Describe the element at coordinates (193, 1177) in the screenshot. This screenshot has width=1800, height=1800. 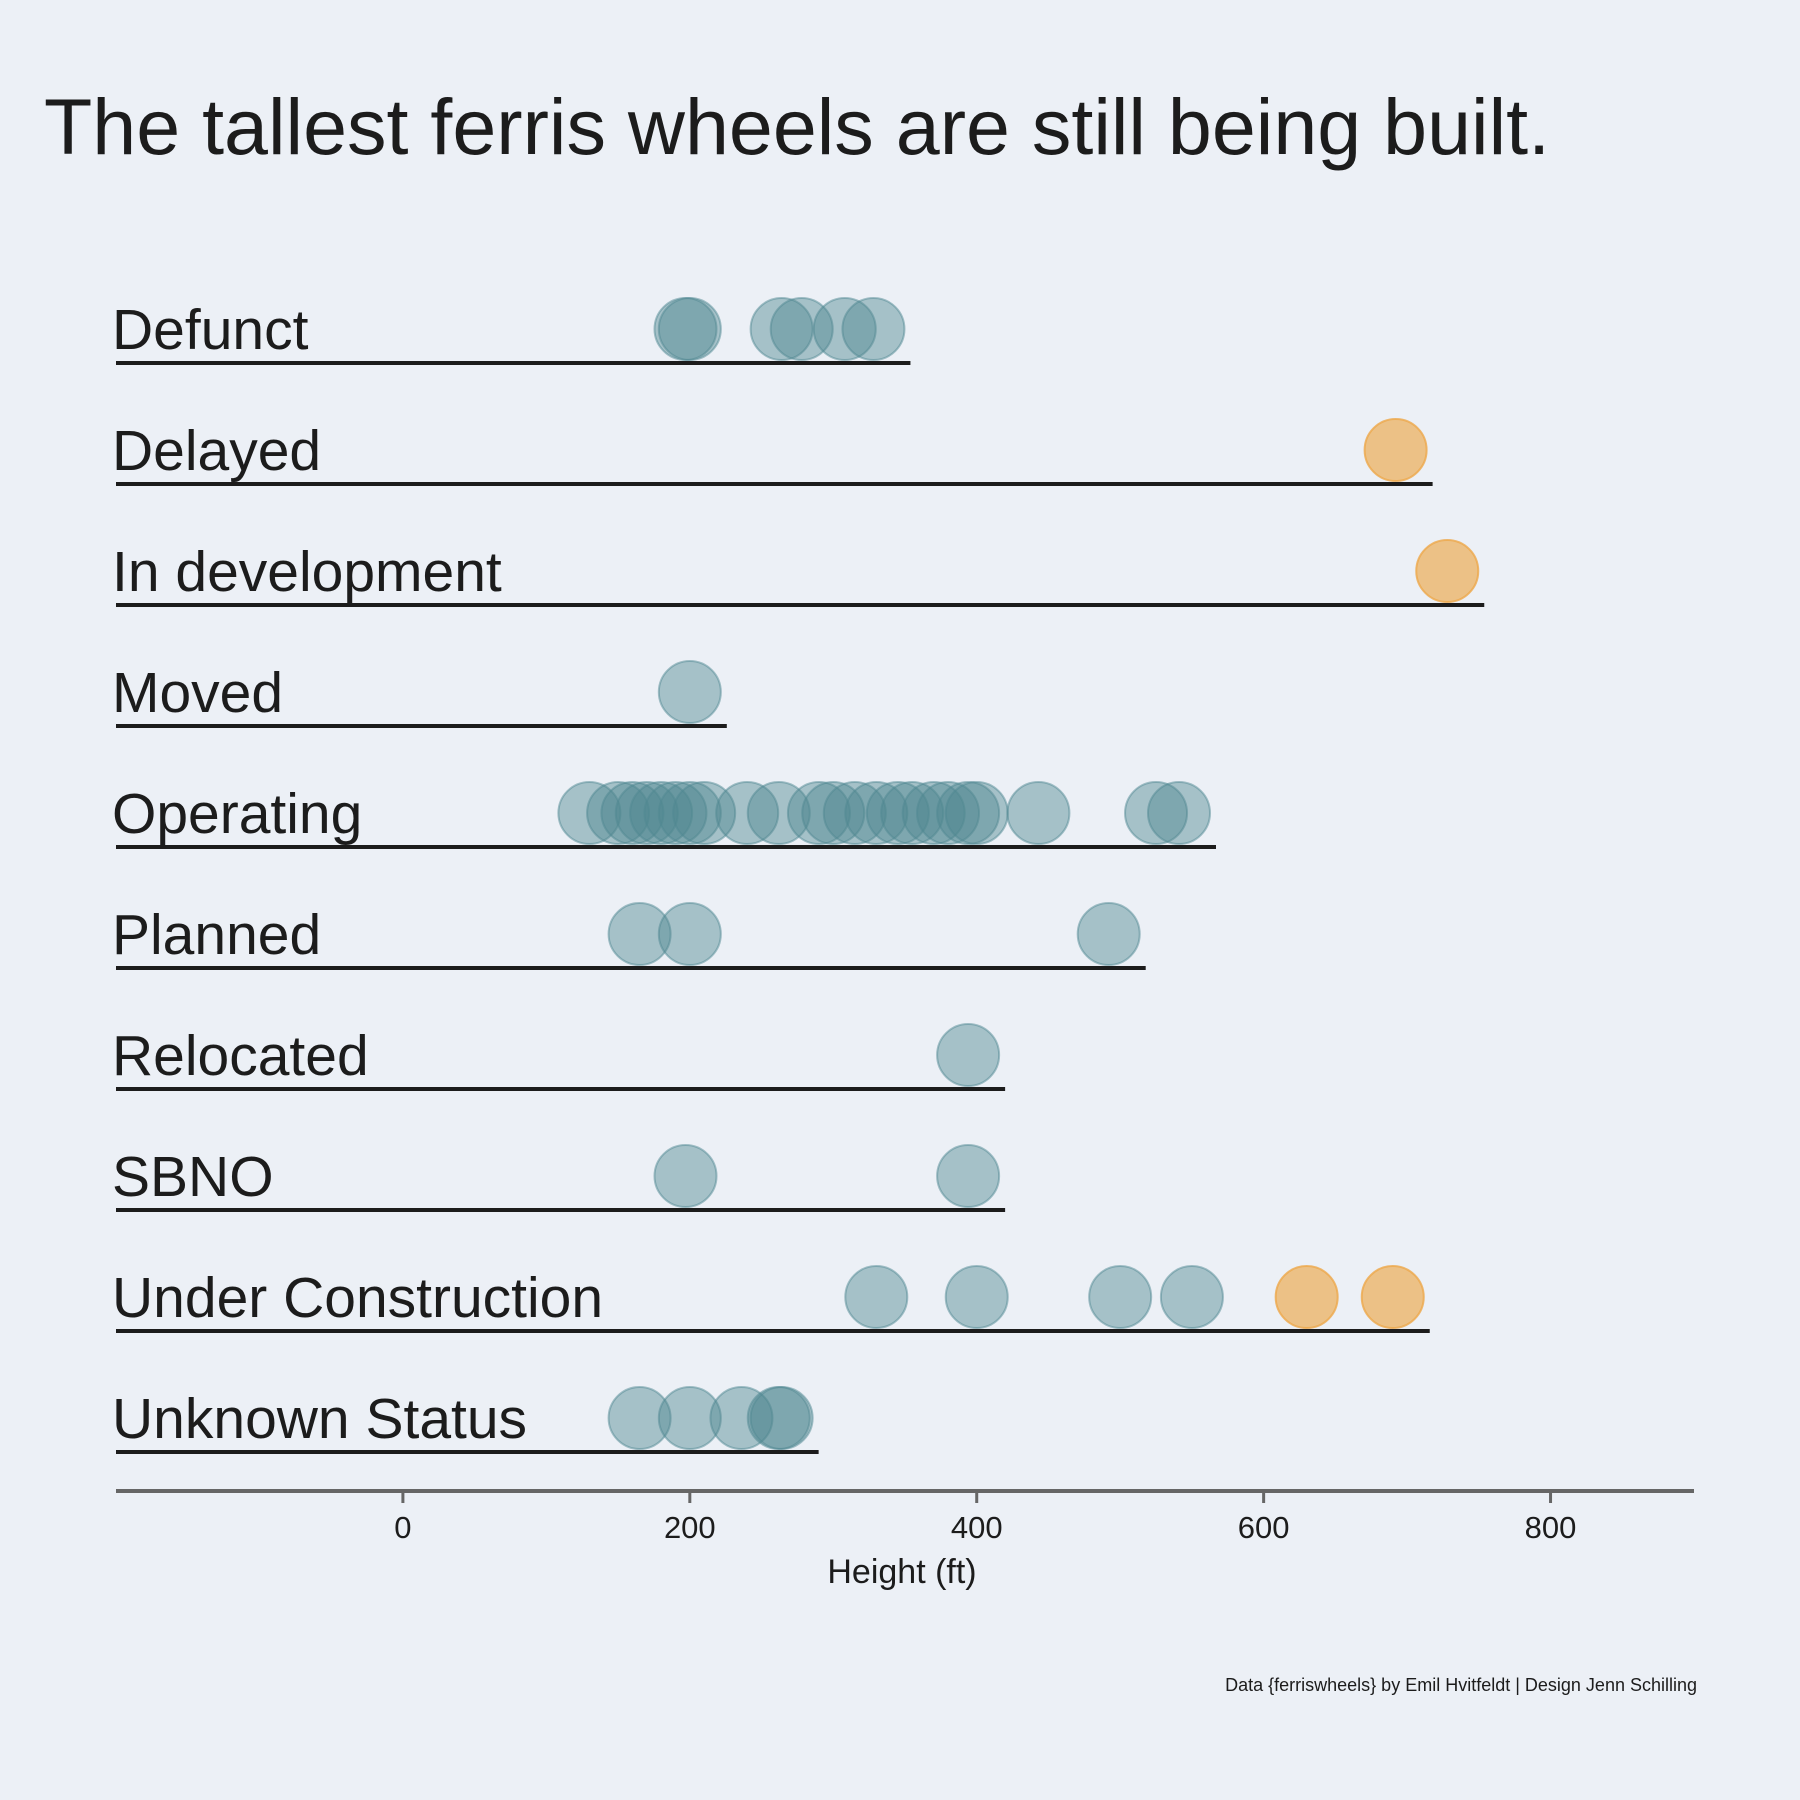
I see `category-label: SBNO` at that location.